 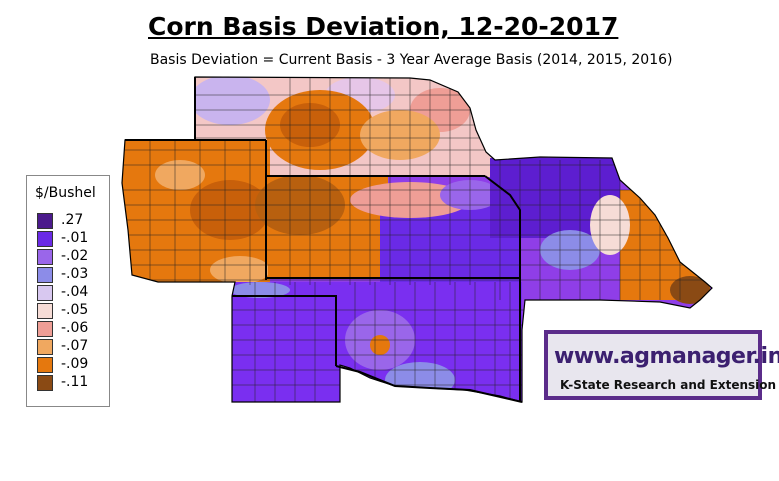 What do you see at coordinates (383, 26) in the screenshot?
I see `map-title: Corn Basis Deviation, 12-20-2017` at bounding box center [383, 26].